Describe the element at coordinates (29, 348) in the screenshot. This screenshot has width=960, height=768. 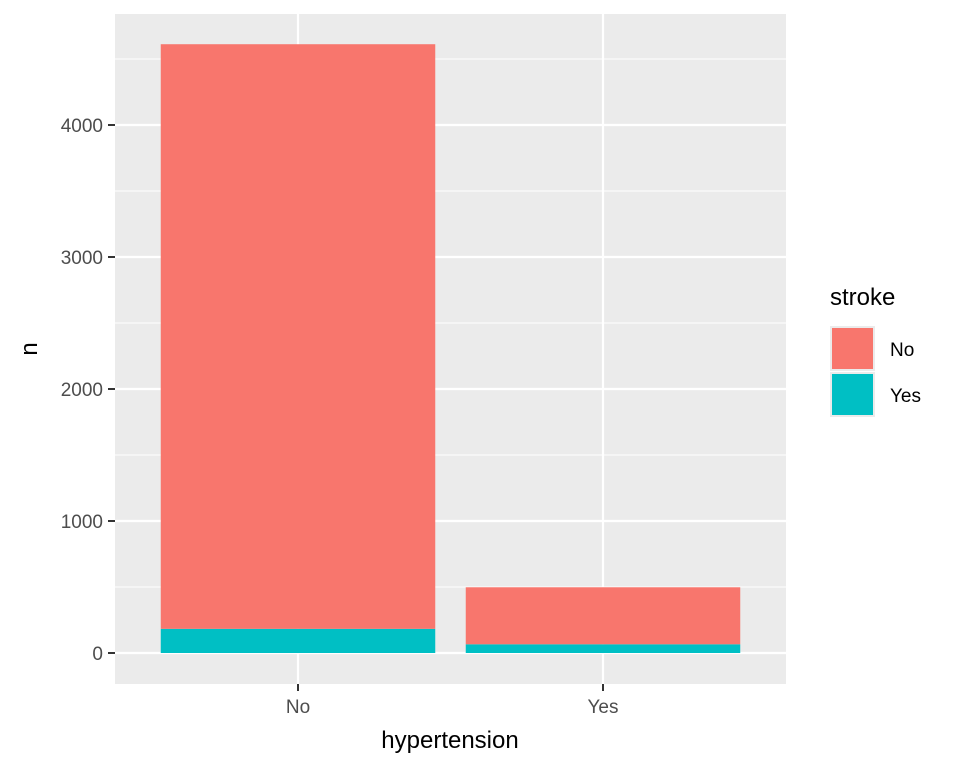
I see `y-axis-title: n` at that location.